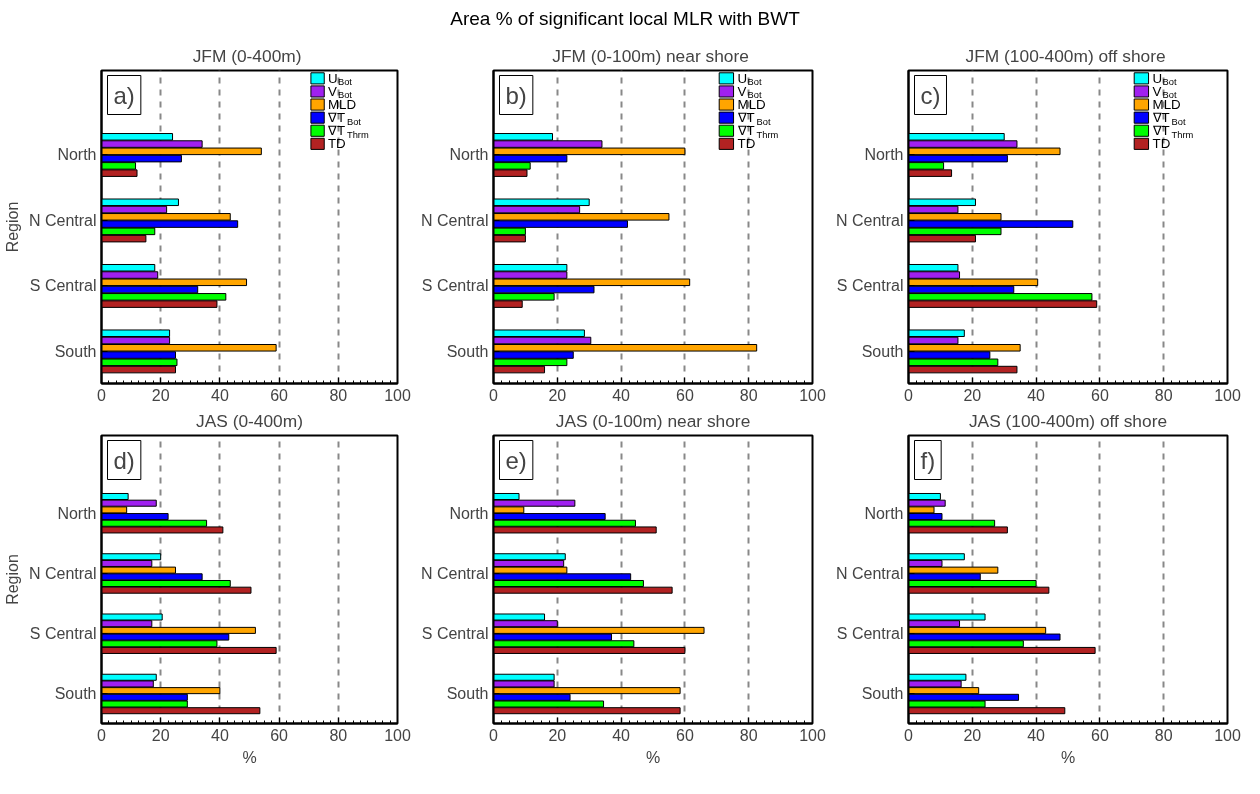  Describe the element at coordinates (516, 95) in the screenshot. I see `annotation: b)` at that location.